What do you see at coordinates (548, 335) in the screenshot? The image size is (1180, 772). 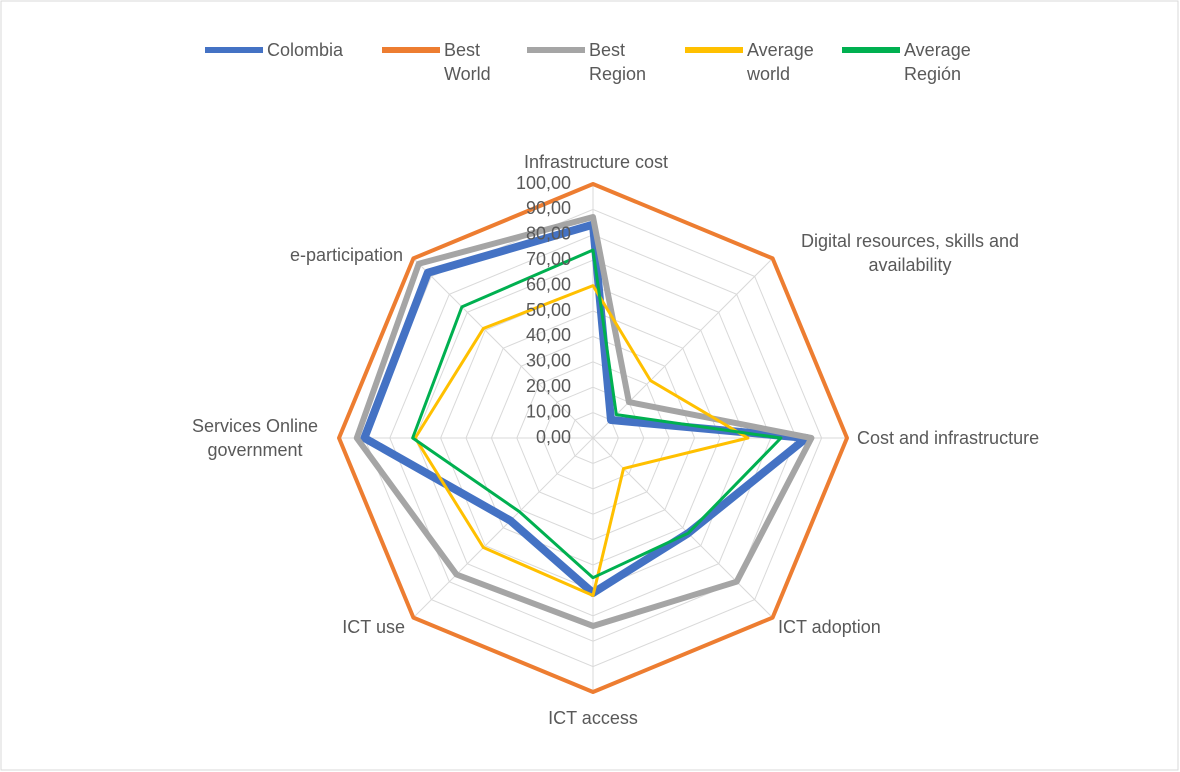 I see `y-tick-label: 40,00` at bounding box center [548, 335].